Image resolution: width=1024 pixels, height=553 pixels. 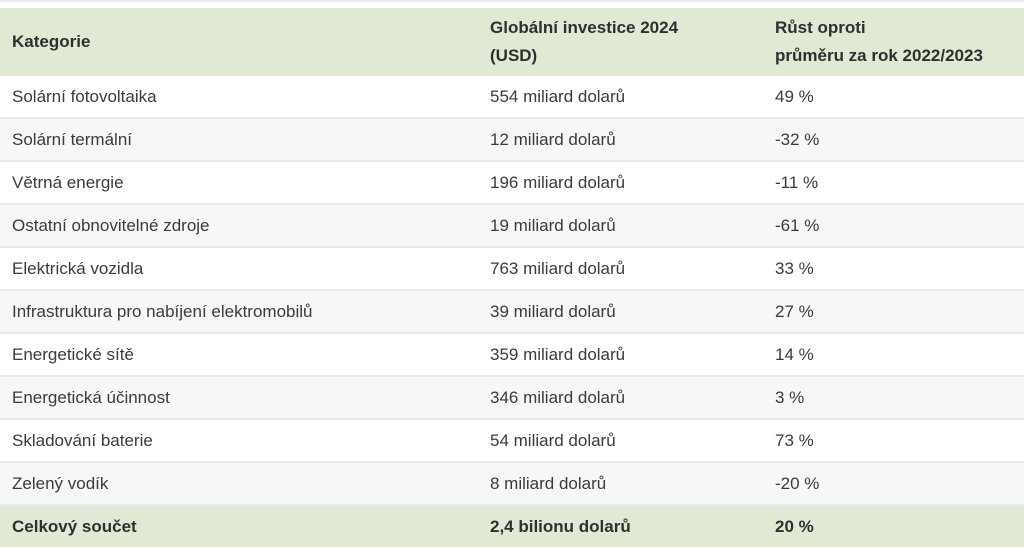 I want to click on table-row: Větrná energie 196 miliard dolarů -11 %, so click(x=512, y=183).